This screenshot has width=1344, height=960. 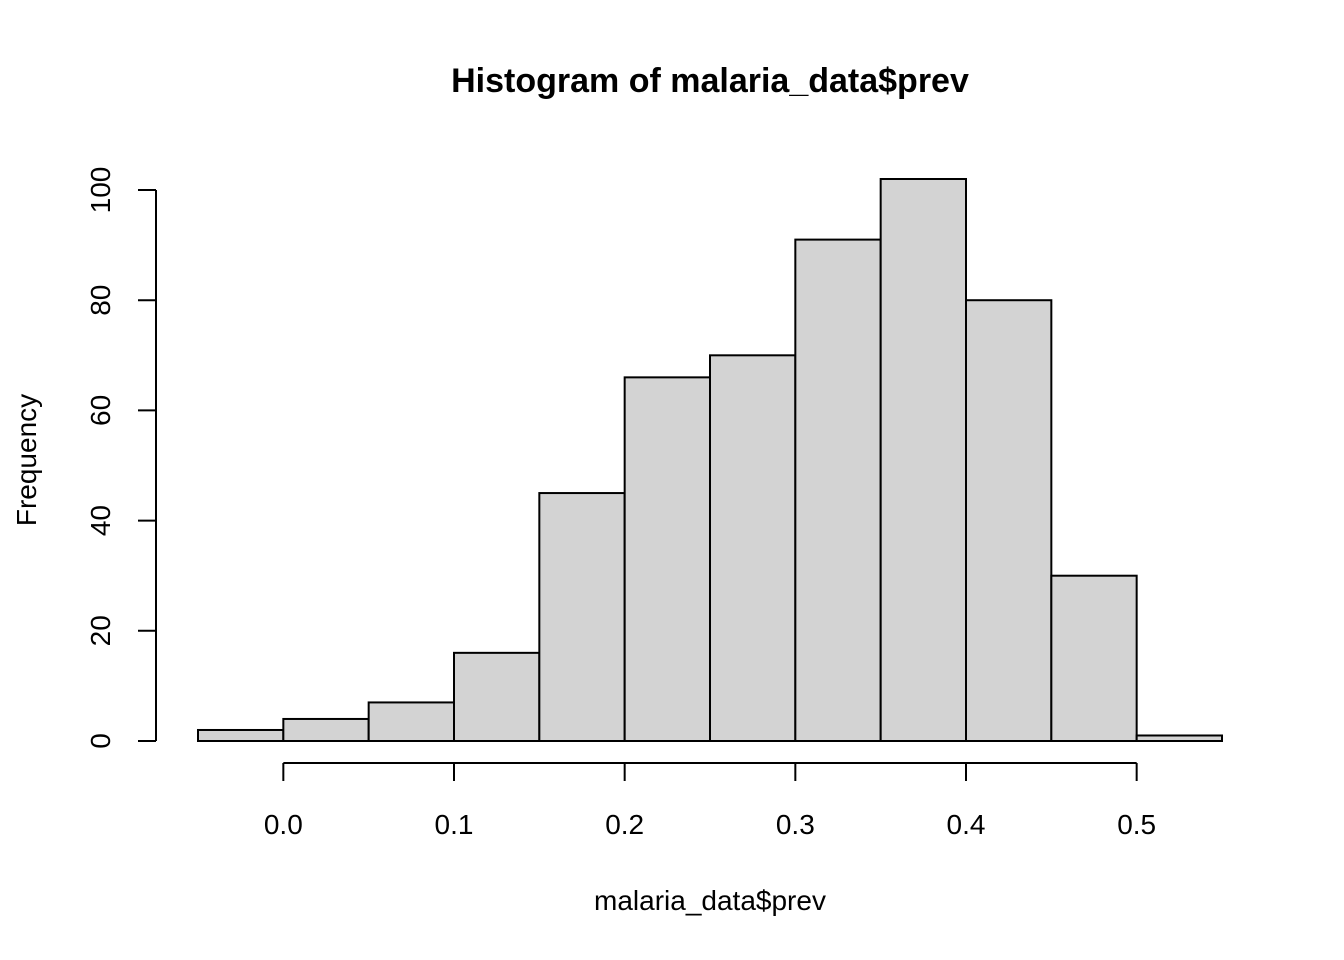 What do you see at coordinates (26, 460) in the screenshot?
I see `y-axis-label: Frequency` at bounding box center [26, 460].